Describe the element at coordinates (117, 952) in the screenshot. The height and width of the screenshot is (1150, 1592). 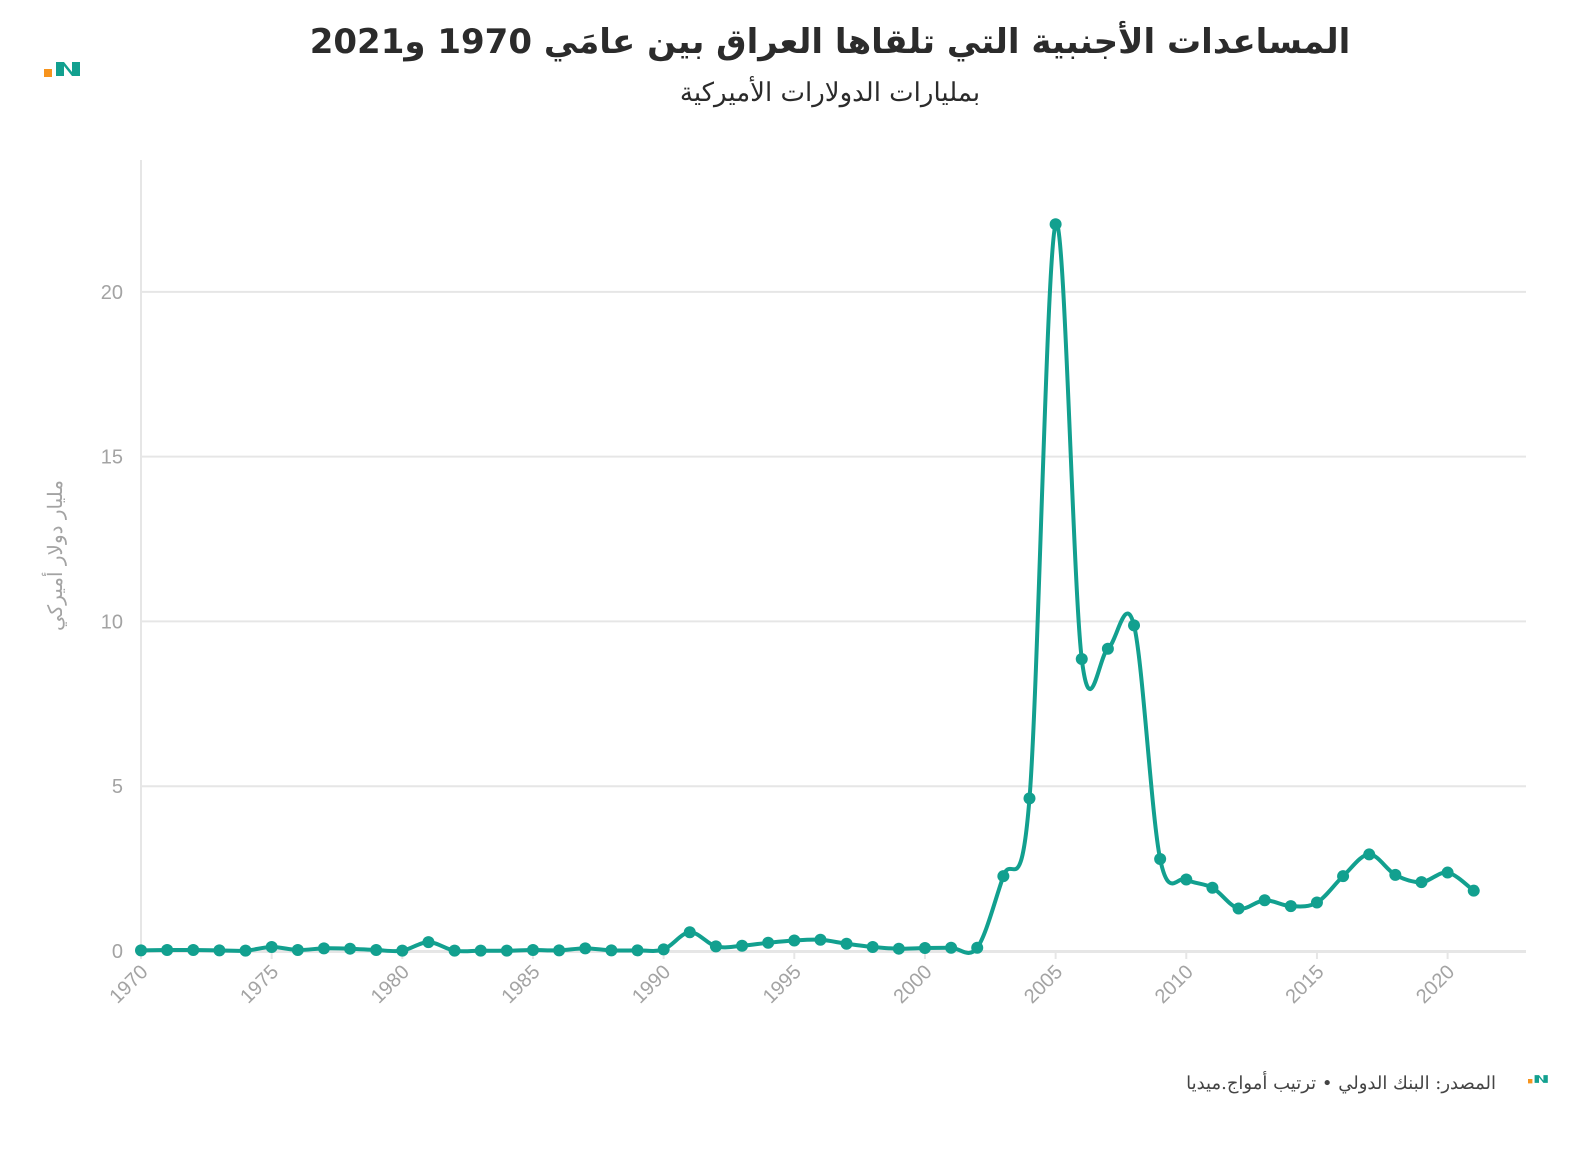
I see `y-tick-label: 0` at that location.